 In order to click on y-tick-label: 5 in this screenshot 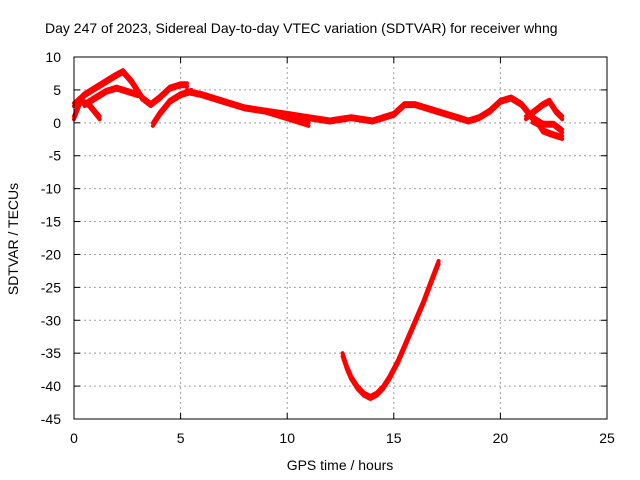, I will do `click(57, 90)`.